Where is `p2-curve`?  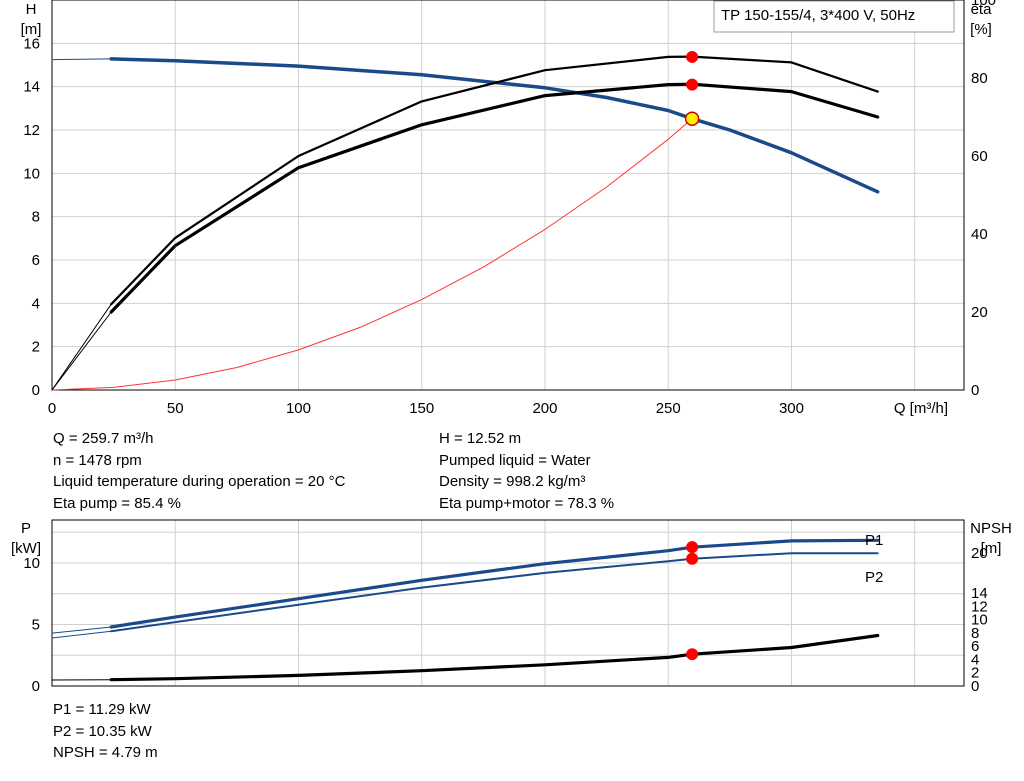 p2-curve is located at coordinates (494, 592).